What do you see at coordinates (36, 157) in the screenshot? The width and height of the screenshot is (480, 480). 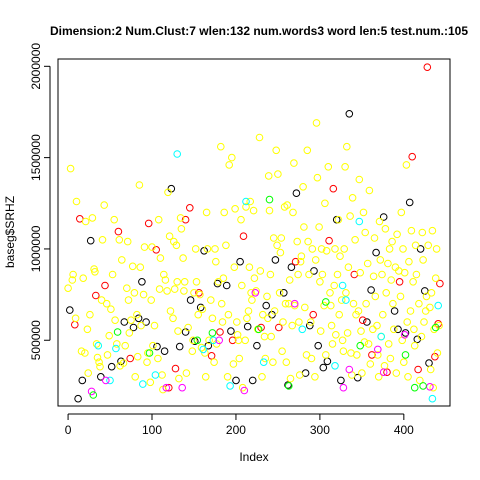 I see `y-tick-label: 1500000` at bounding box center [36, 157].